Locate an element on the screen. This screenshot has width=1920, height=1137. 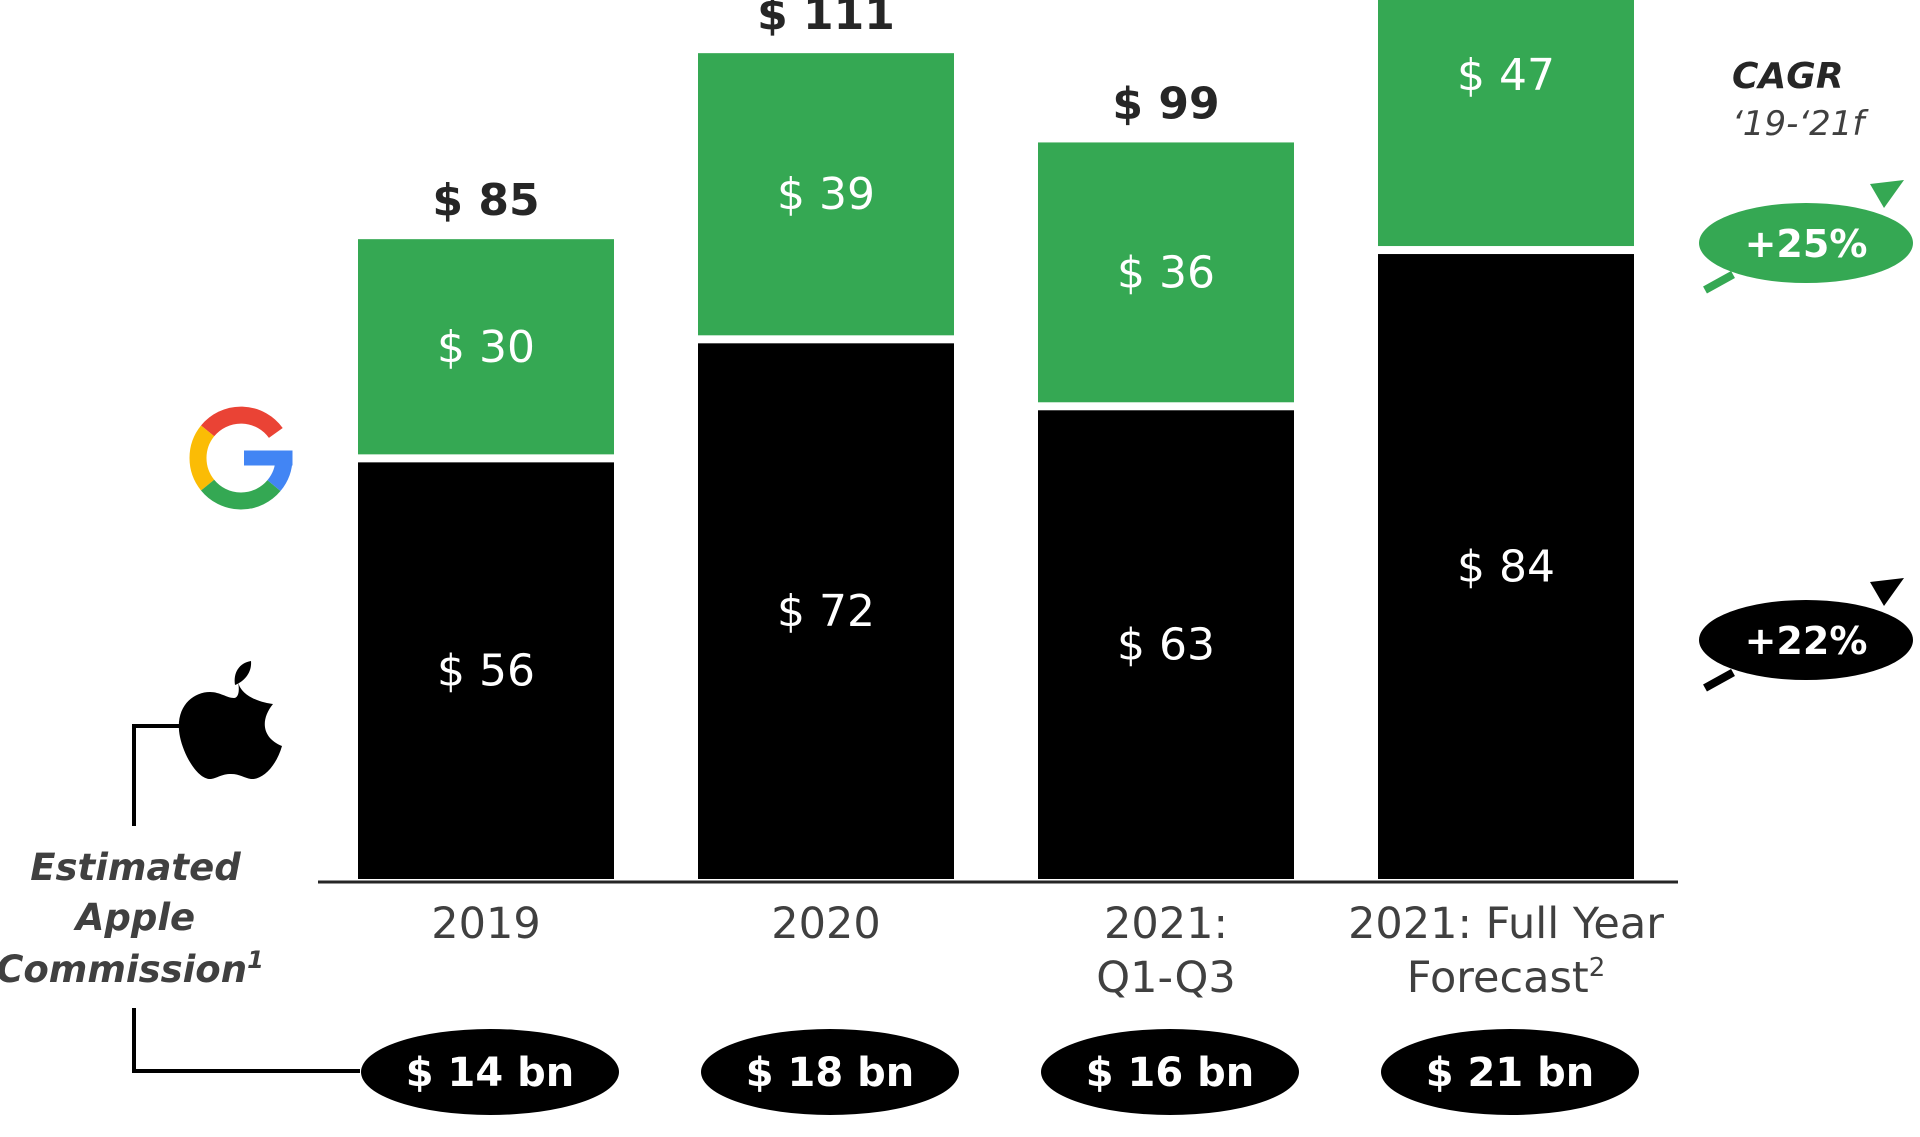
google-value-label: $ 39 is located at coordinates (826, 194).